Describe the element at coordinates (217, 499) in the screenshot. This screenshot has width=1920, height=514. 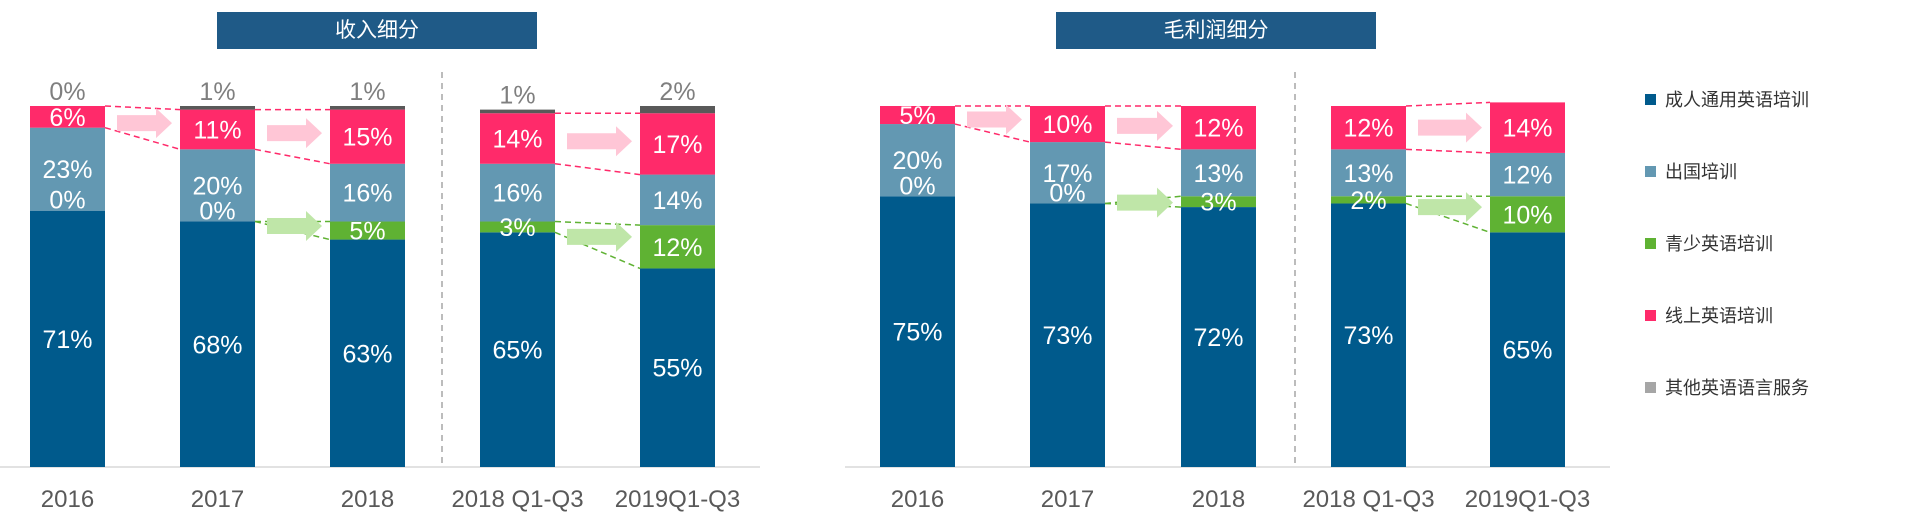
I see `x-tick-label: 2017` at that location.